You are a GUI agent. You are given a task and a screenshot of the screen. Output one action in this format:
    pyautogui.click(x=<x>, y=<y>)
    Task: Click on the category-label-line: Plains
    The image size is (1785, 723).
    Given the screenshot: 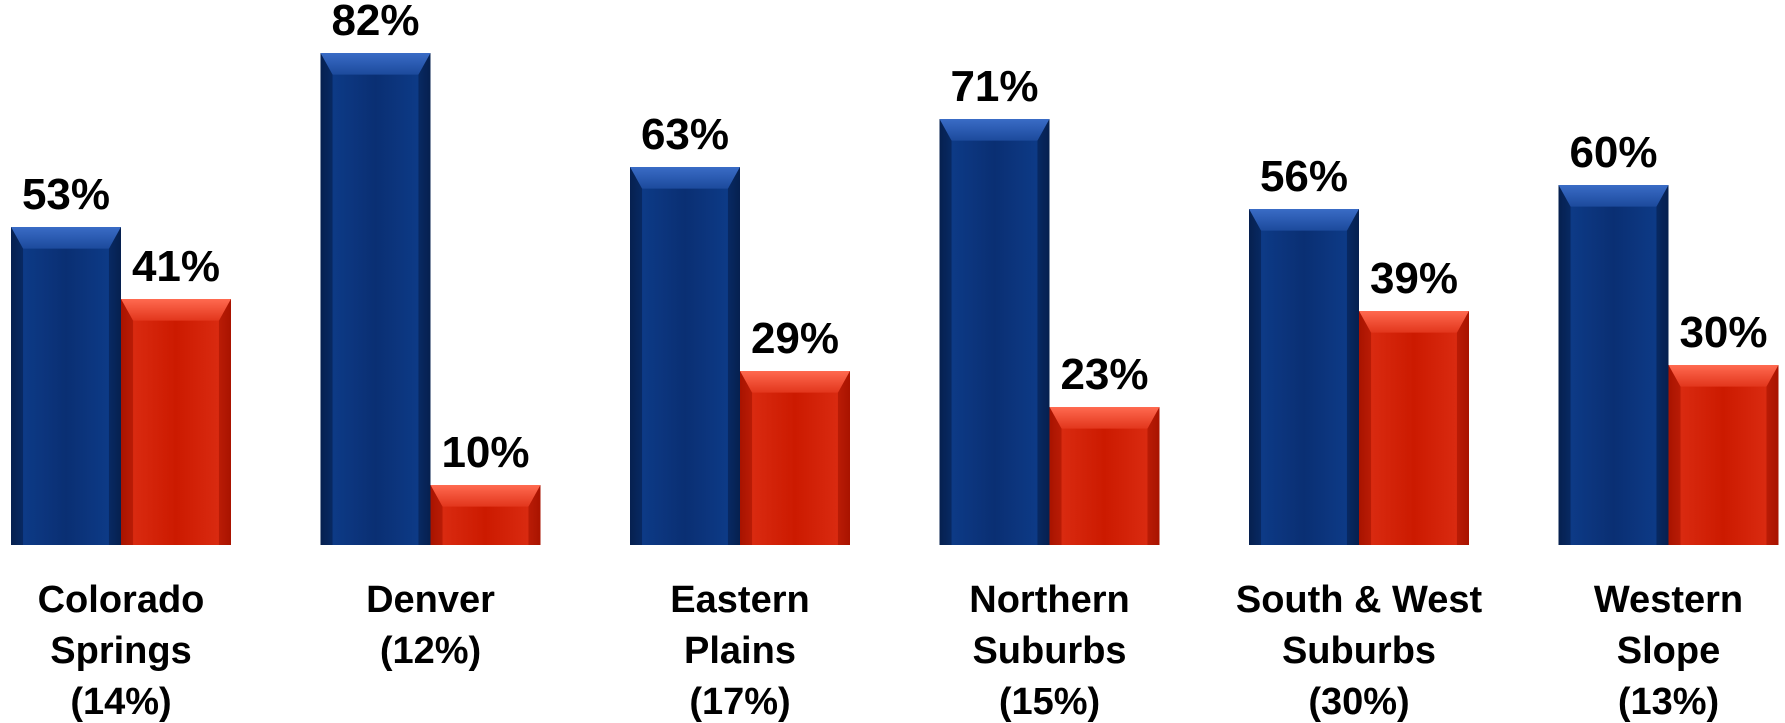 What is the action you would take?
    pyautogui.click(x=740, y=651)
    